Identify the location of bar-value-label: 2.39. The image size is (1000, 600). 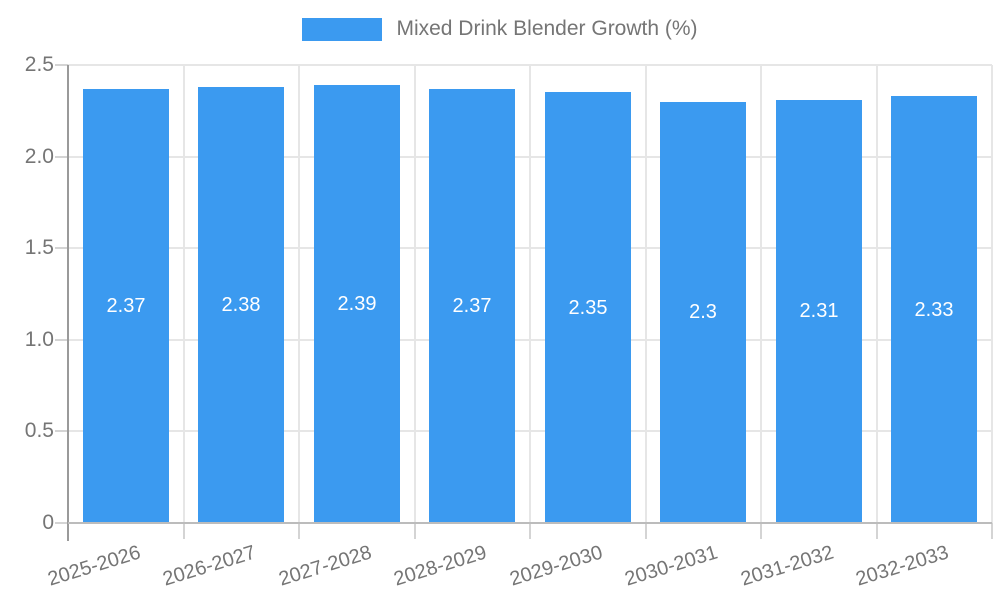
(357, 304).